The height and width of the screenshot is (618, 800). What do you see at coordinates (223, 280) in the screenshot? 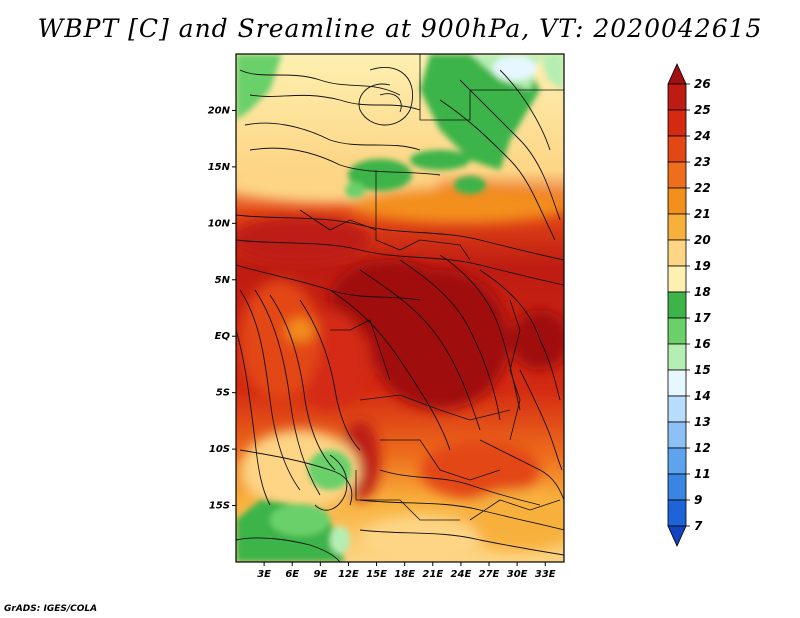
I see `lat-label: 5N` at bounding box center [223, 280].